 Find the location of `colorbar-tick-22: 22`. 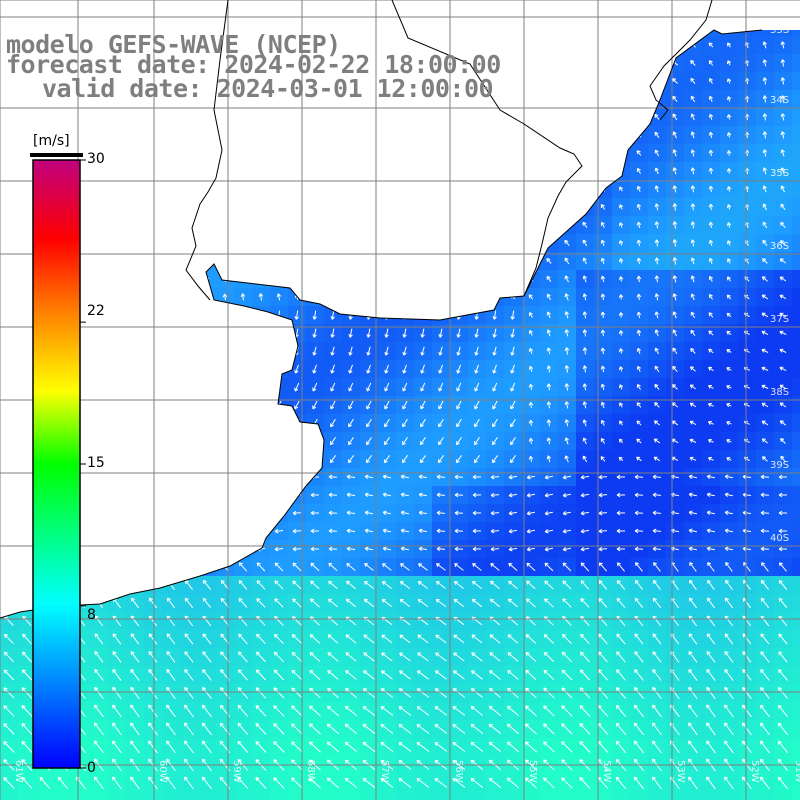

colorbar-tick-22: 22 is located at coordinates (96, 311).